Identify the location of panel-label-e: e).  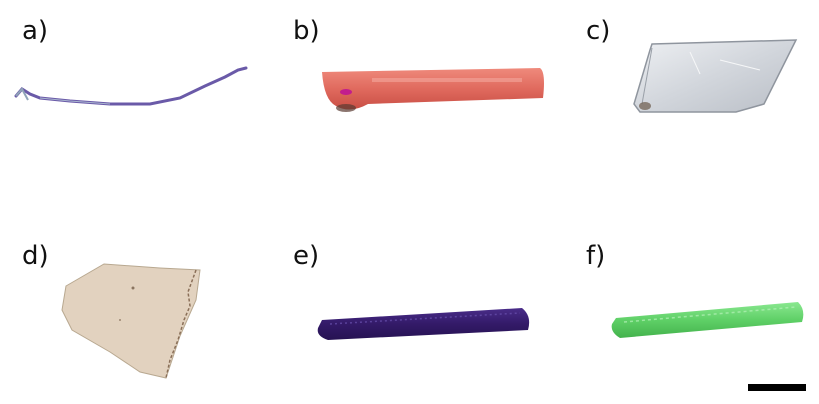
(306, 256).